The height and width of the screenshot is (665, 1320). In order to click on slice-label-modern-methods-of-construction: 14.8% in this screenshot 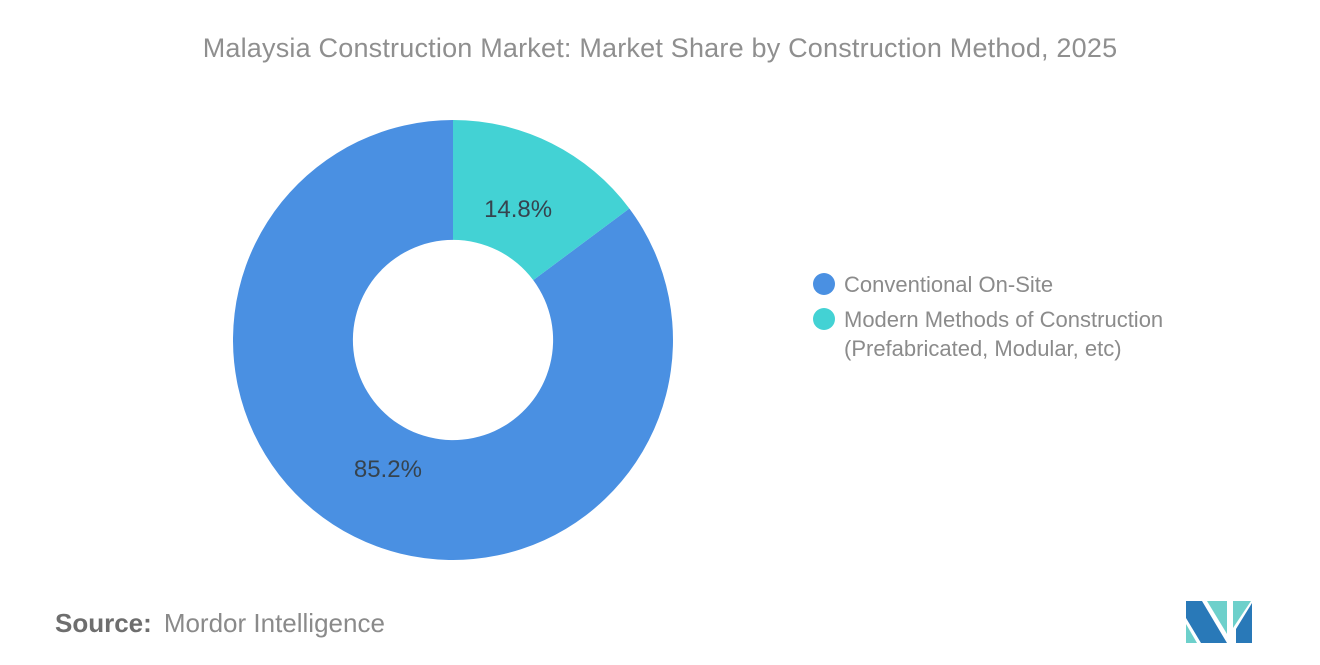, I will do `click(518, 210)`.